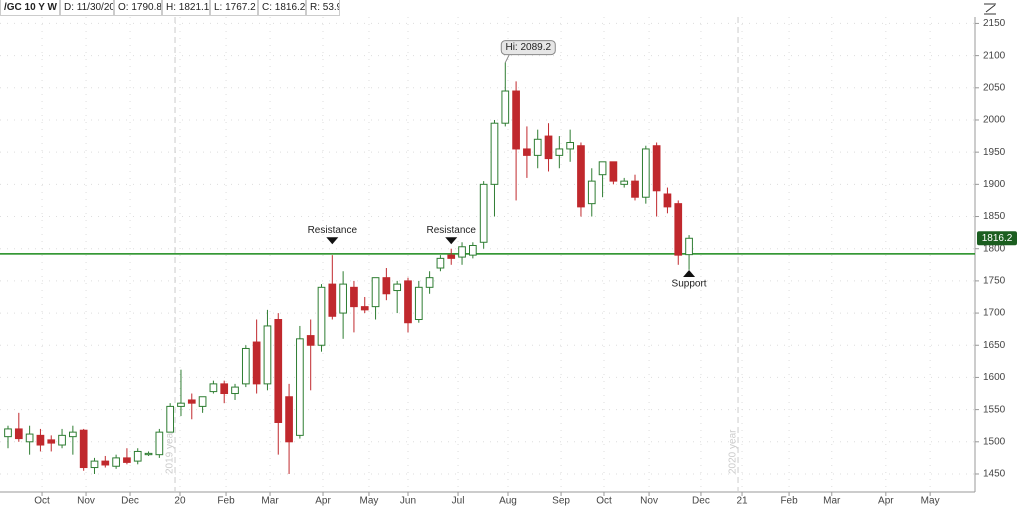  I want to click on annotation-label: Support, so click(689, 284).